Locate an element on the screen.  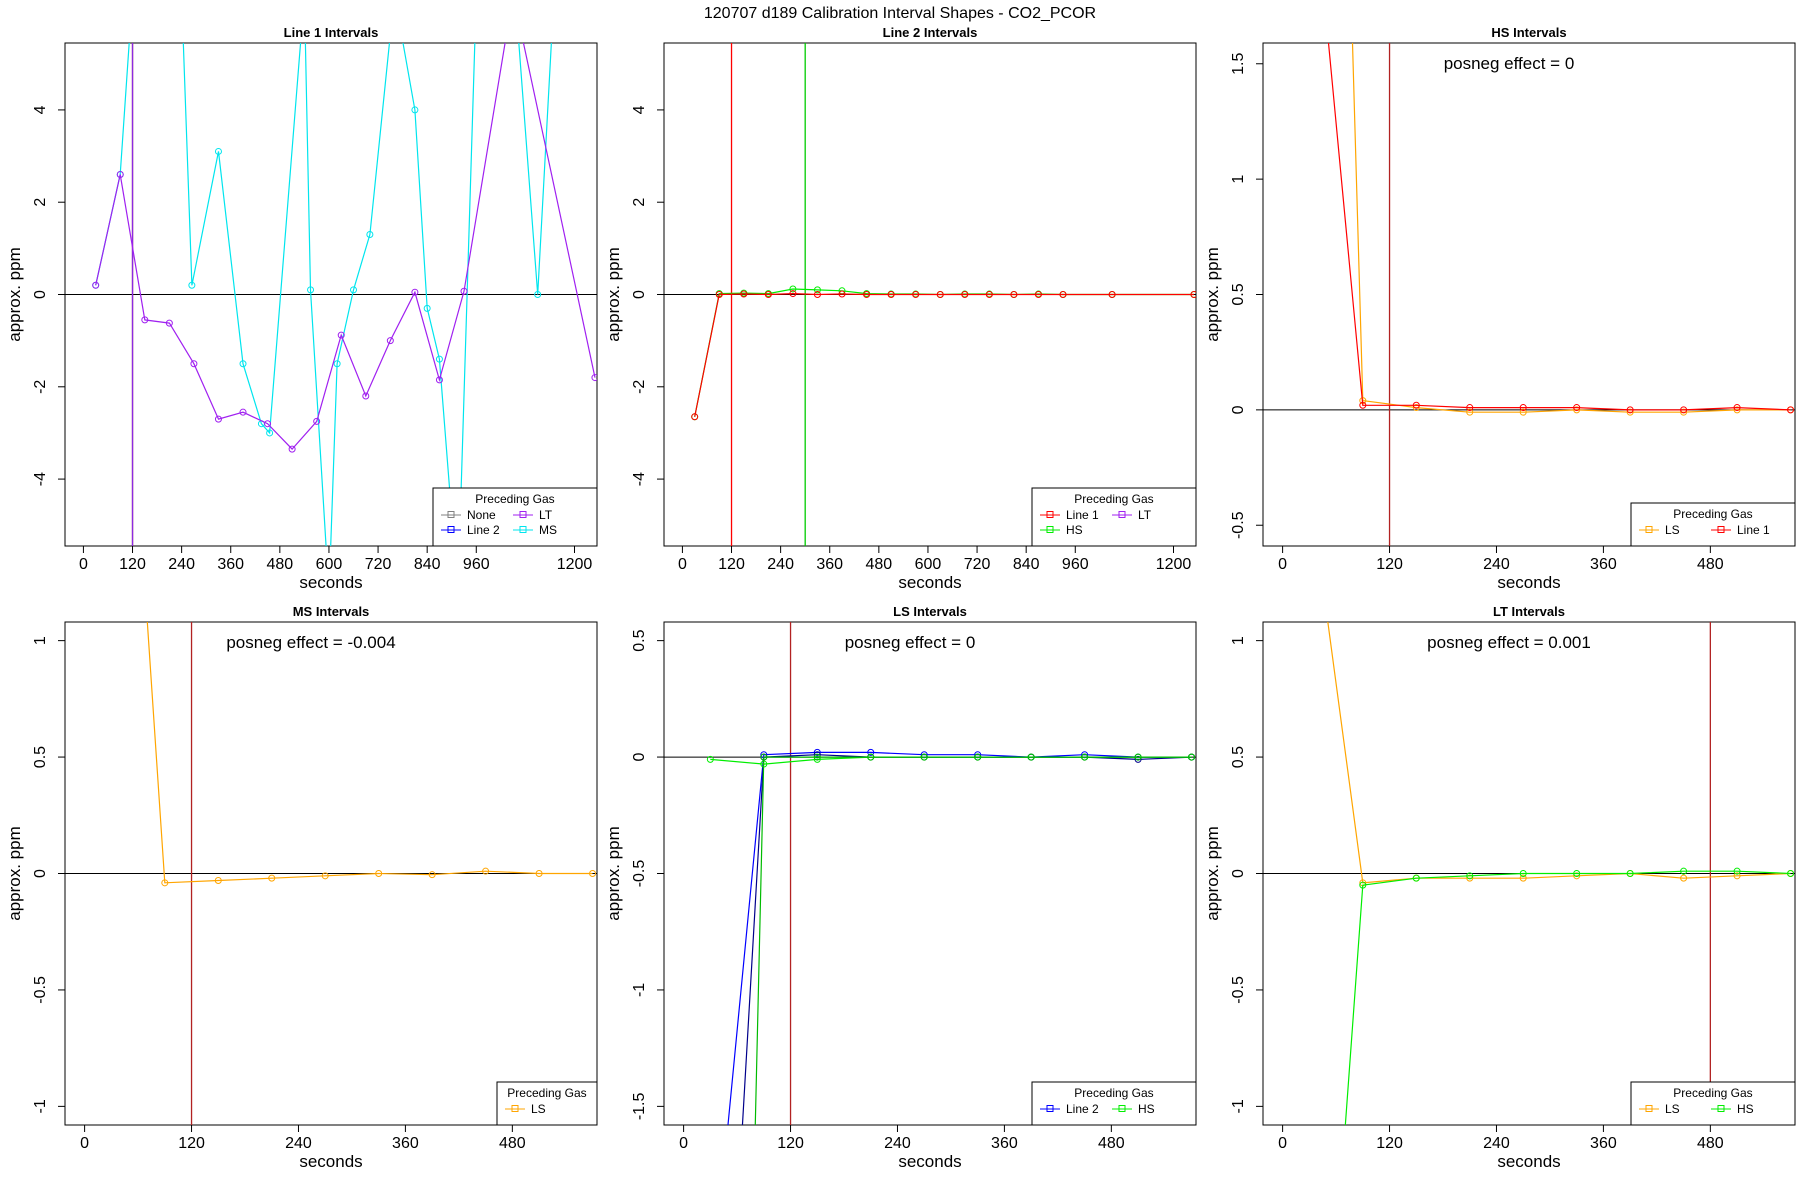
y-tick-label: 0.5 is located at coordinates (639, 640).